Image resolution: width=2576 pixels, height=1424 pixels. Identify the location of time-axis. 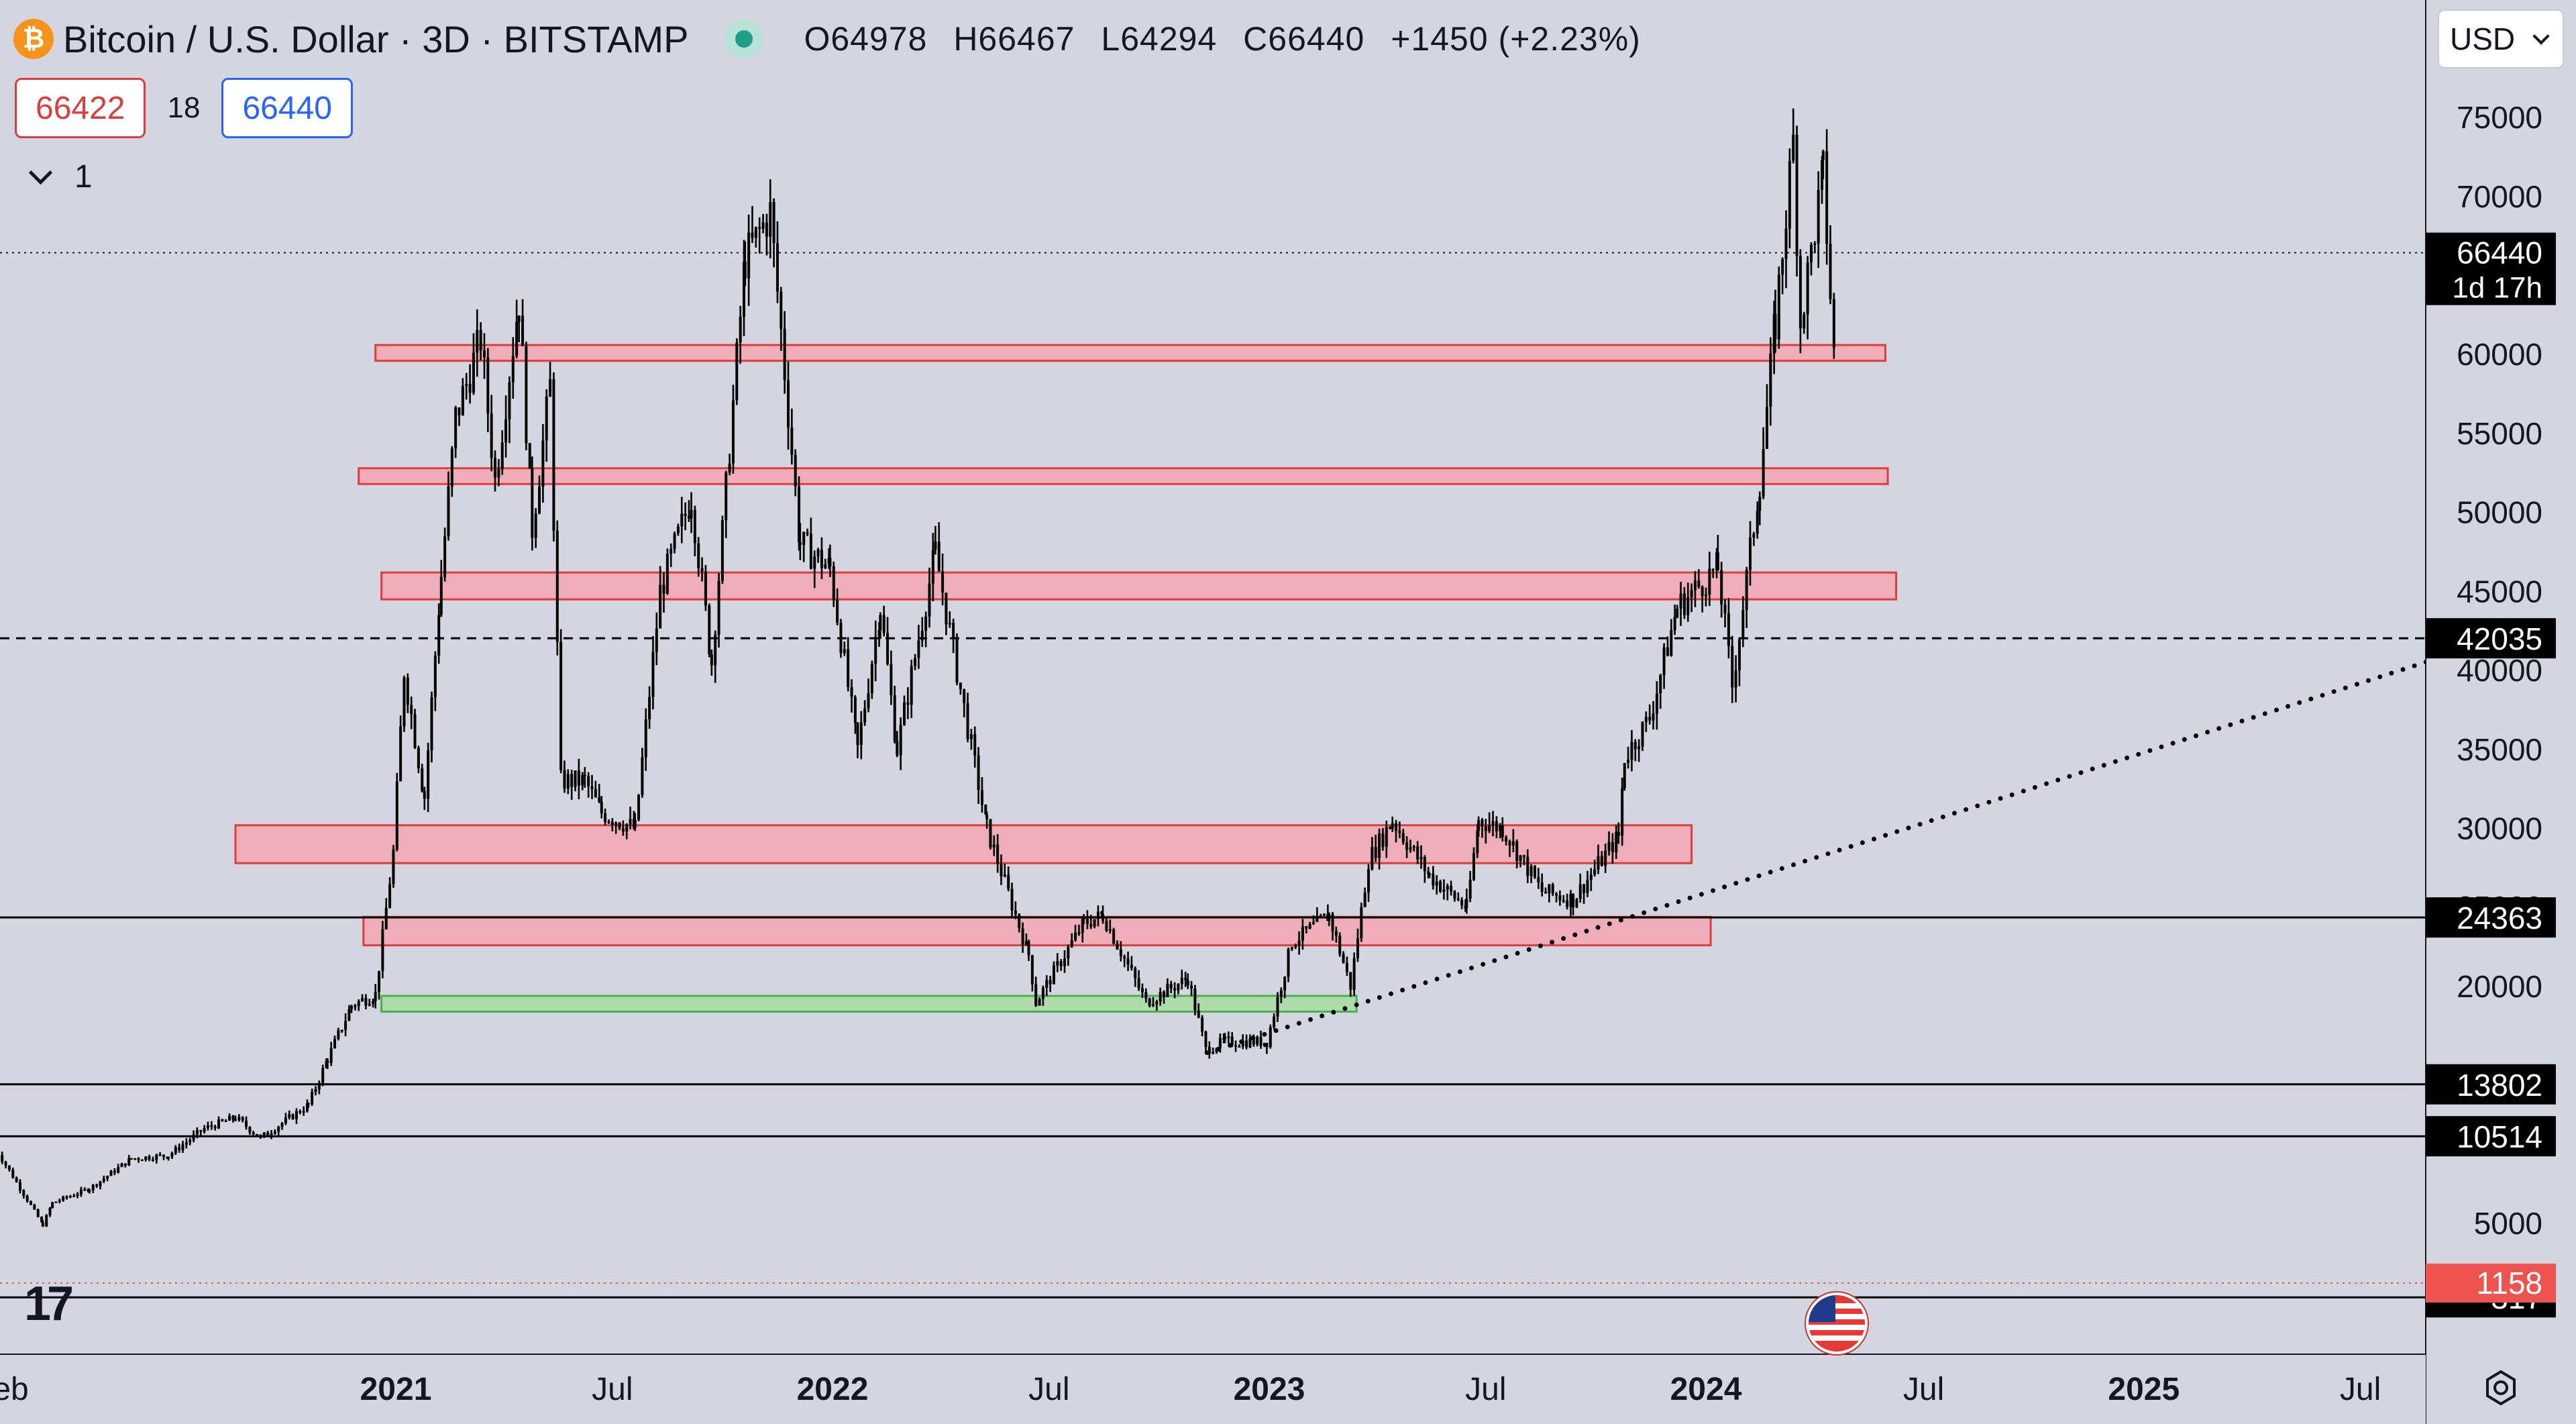
(1213, 1389).